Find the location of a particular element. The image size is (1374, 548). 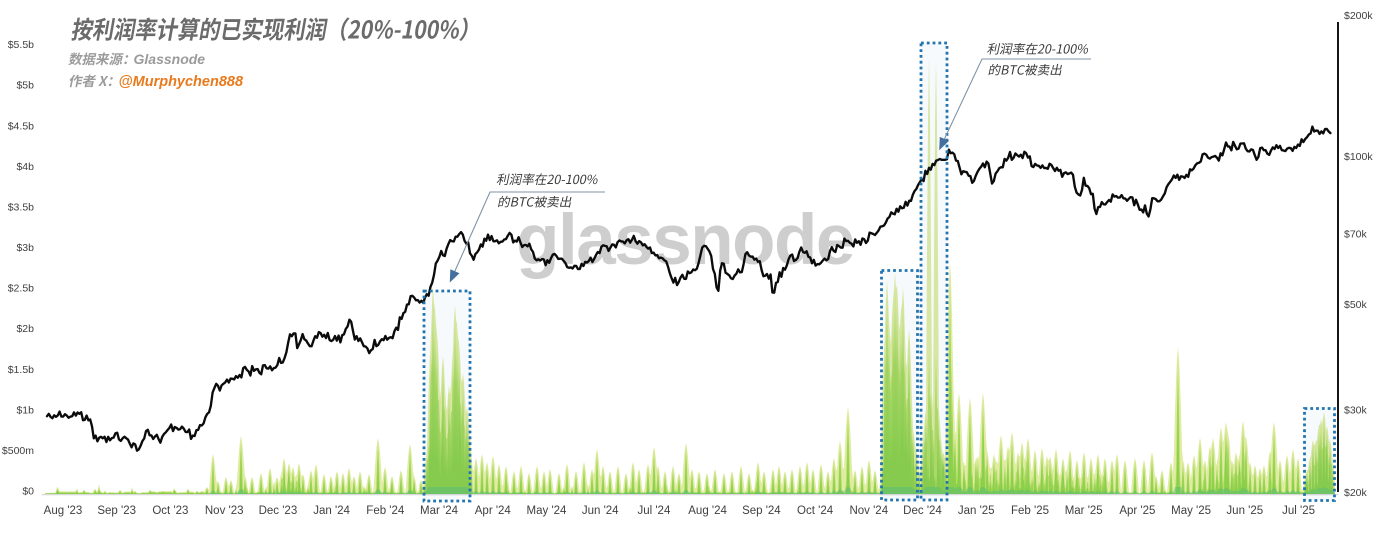

svg-text: $2.5b is located at coordinates (21, 289).